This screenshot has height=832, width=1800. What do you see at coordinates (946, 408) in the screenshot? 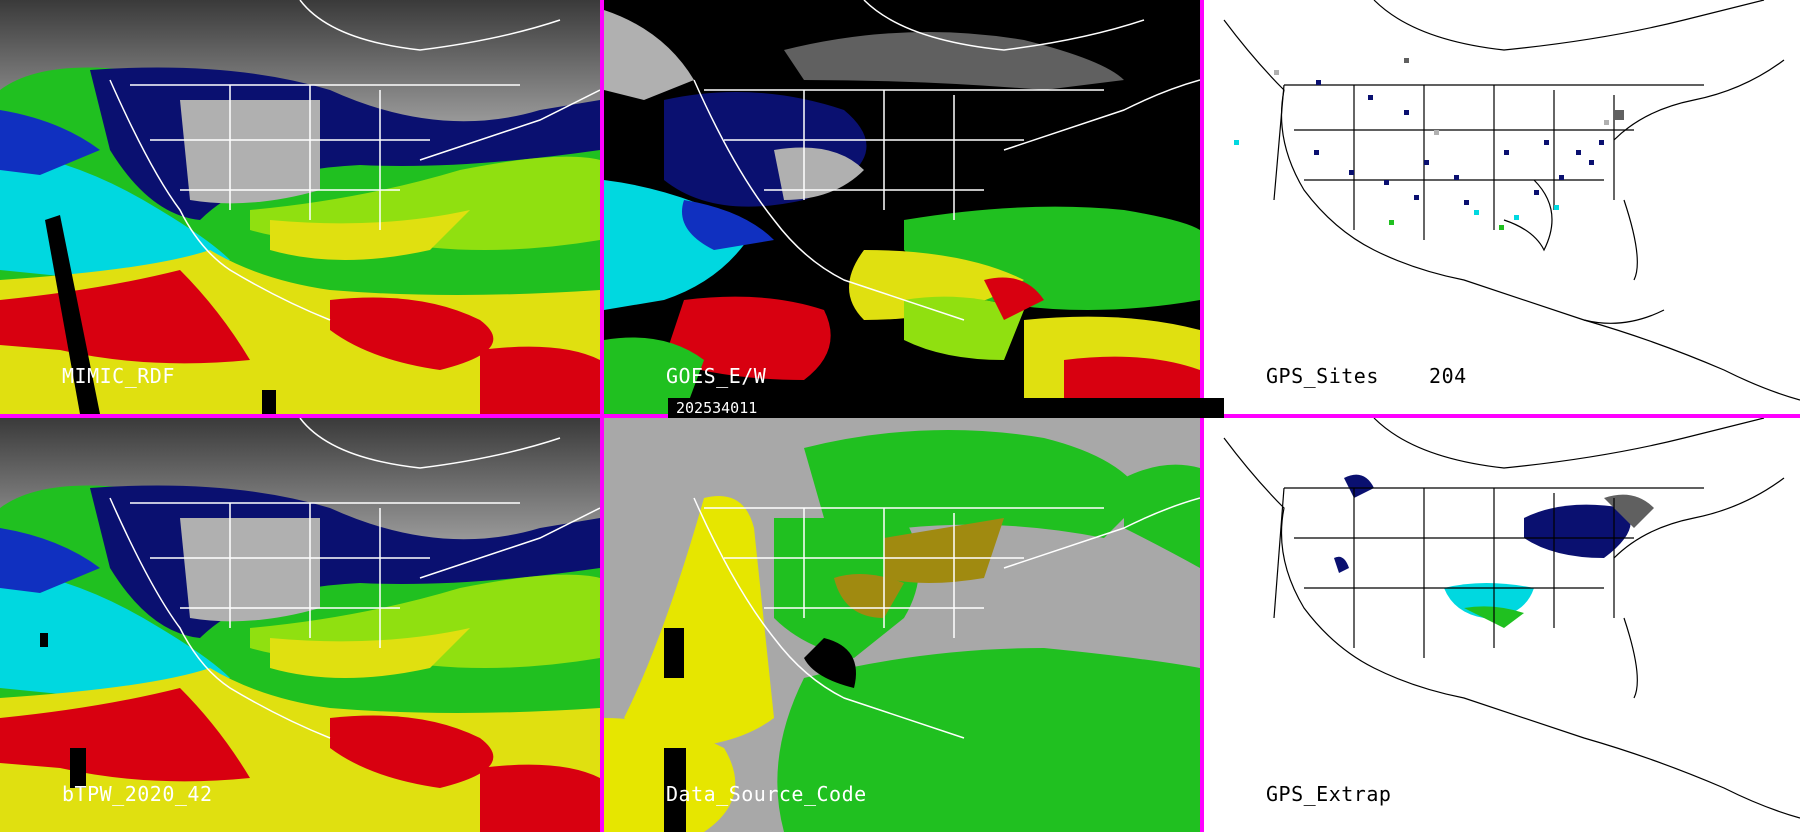
I see `timestamp-bar: 202534011` at bounding box center [946, 408].